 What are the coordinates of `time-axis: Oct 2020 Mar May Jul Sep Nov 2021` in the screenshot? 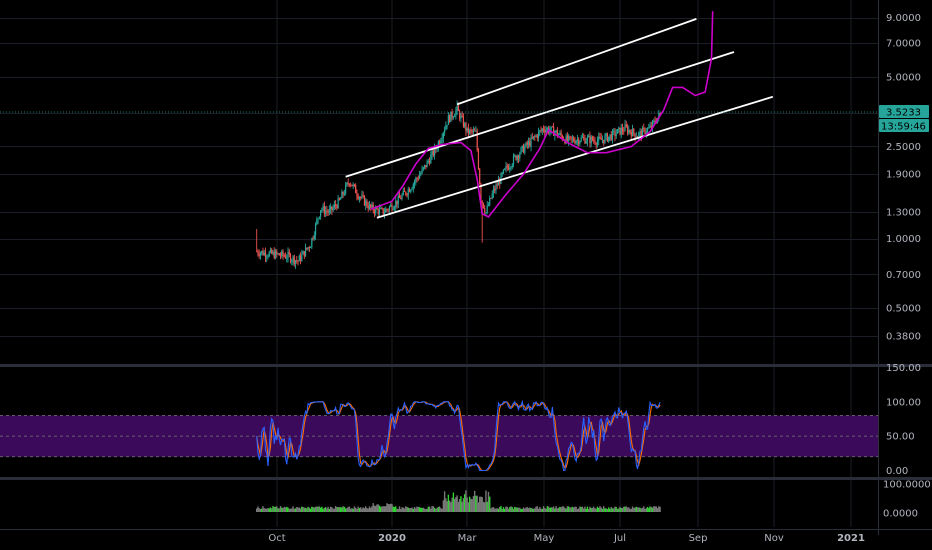 It's located at (466, 537).